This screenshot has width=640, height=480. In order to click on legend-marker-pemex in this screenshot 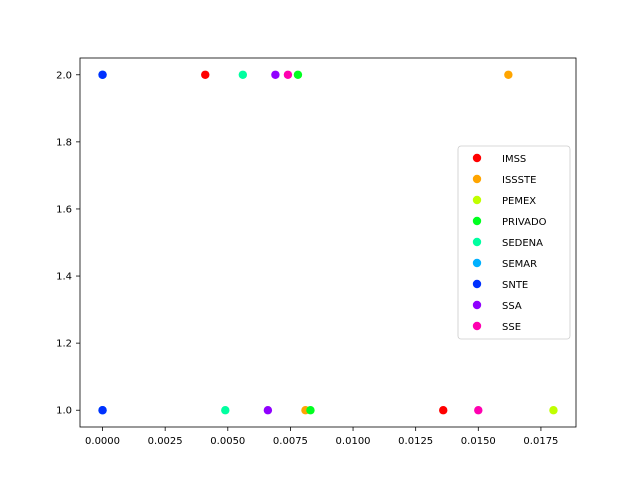, I will do `click(477, 200)`.